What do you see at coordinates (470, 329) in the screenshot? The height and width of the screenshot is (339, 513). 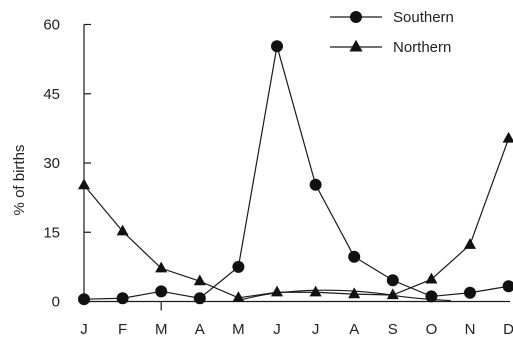 I see `x-tick-label: N` at bounding box center [470, 329].